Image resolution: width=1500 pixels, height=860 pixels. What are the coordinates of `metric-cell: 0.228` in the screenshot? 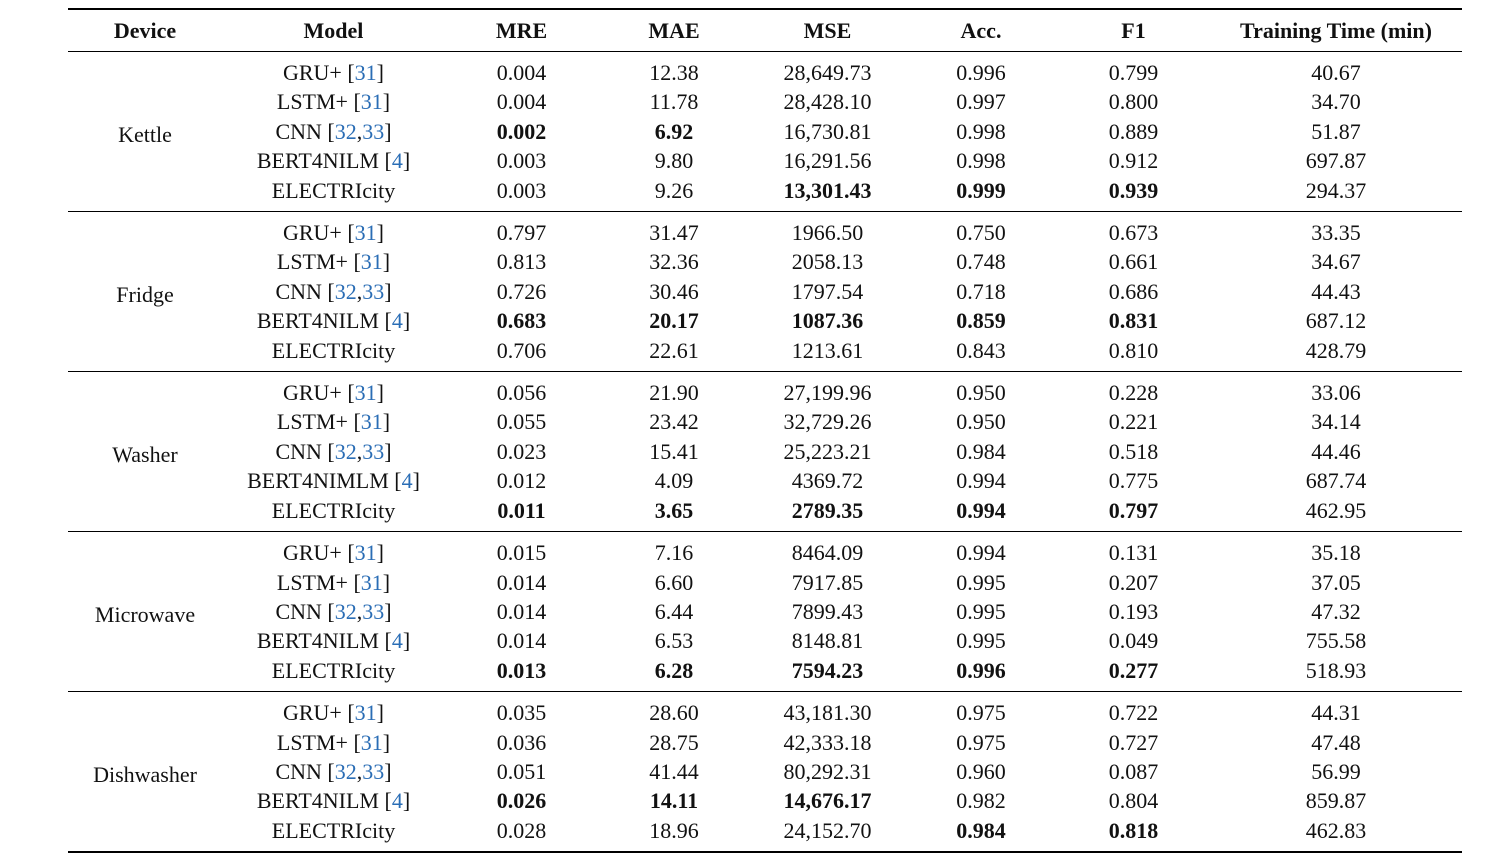 It's located at (1133, 393).